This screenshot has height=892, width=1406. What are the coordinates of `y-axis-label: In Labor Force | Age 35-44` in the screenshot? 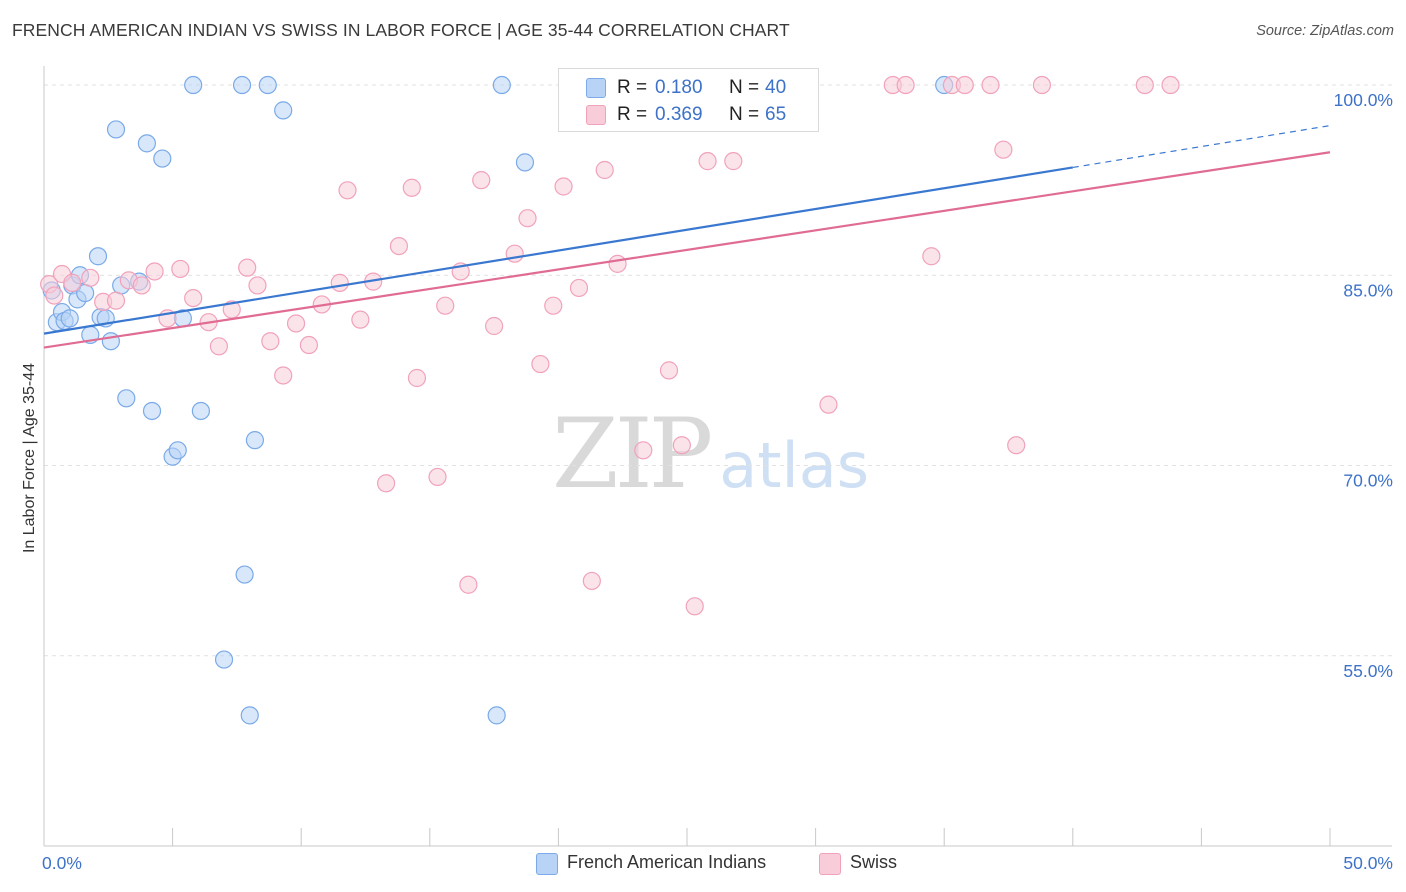 It's located at (29, 458).